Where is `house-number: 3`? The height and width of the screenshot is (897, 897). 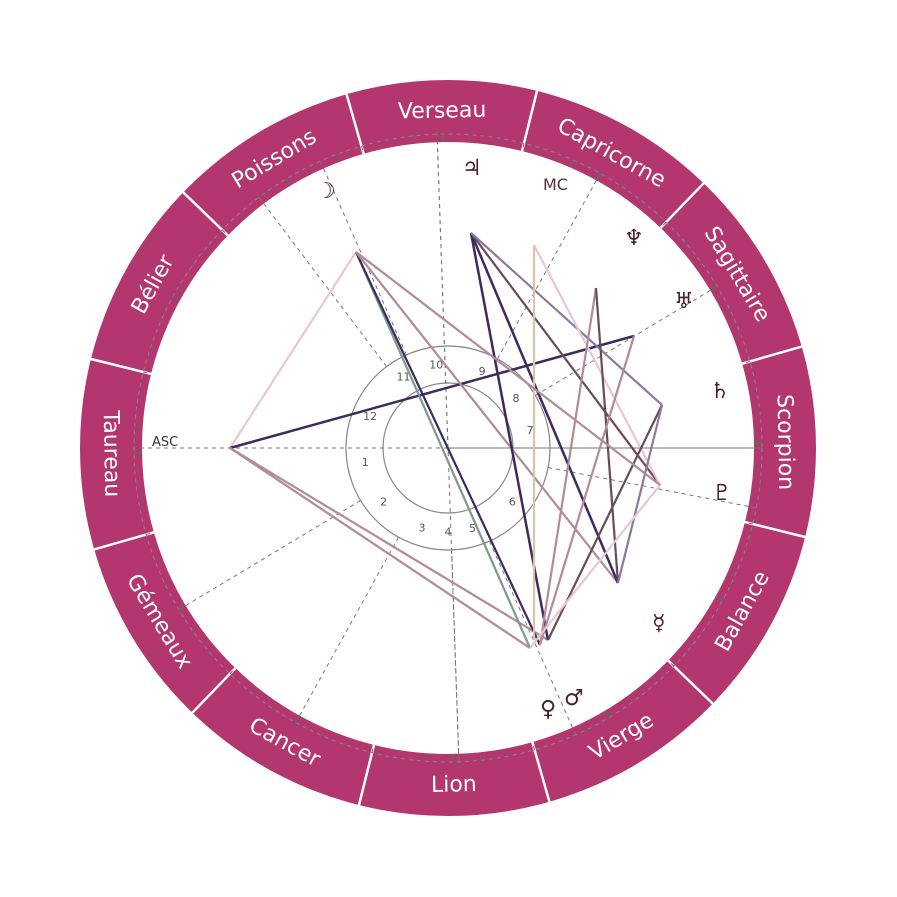
house-number: 3 is located at coordinates (422, 527).